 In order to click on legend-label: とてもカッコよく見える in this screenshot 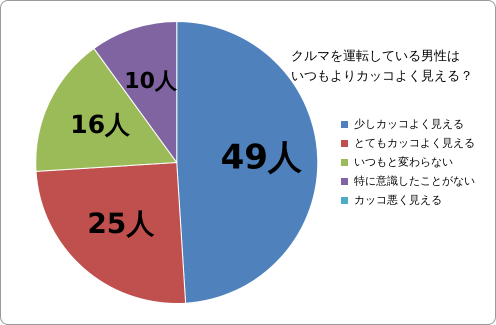, I will do `click(414, 143)`.